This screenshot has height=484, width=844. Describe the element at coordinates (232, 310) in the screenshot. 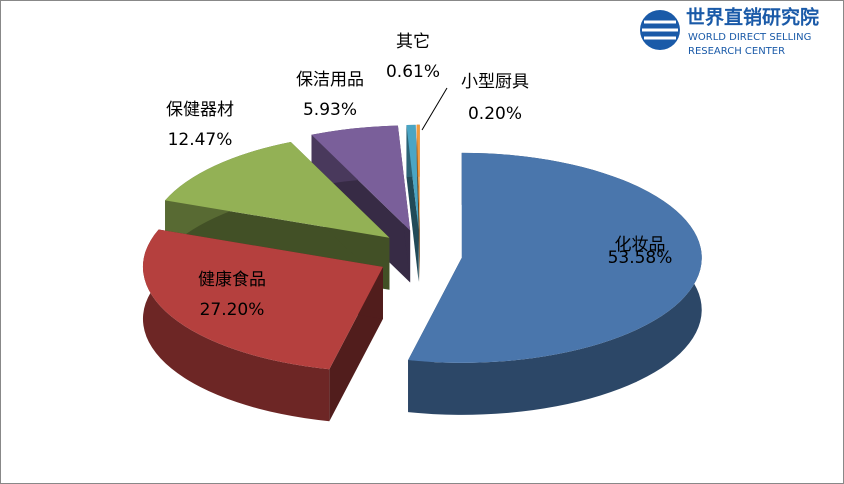

I see `slice-value-label: 27.20%` at that location.